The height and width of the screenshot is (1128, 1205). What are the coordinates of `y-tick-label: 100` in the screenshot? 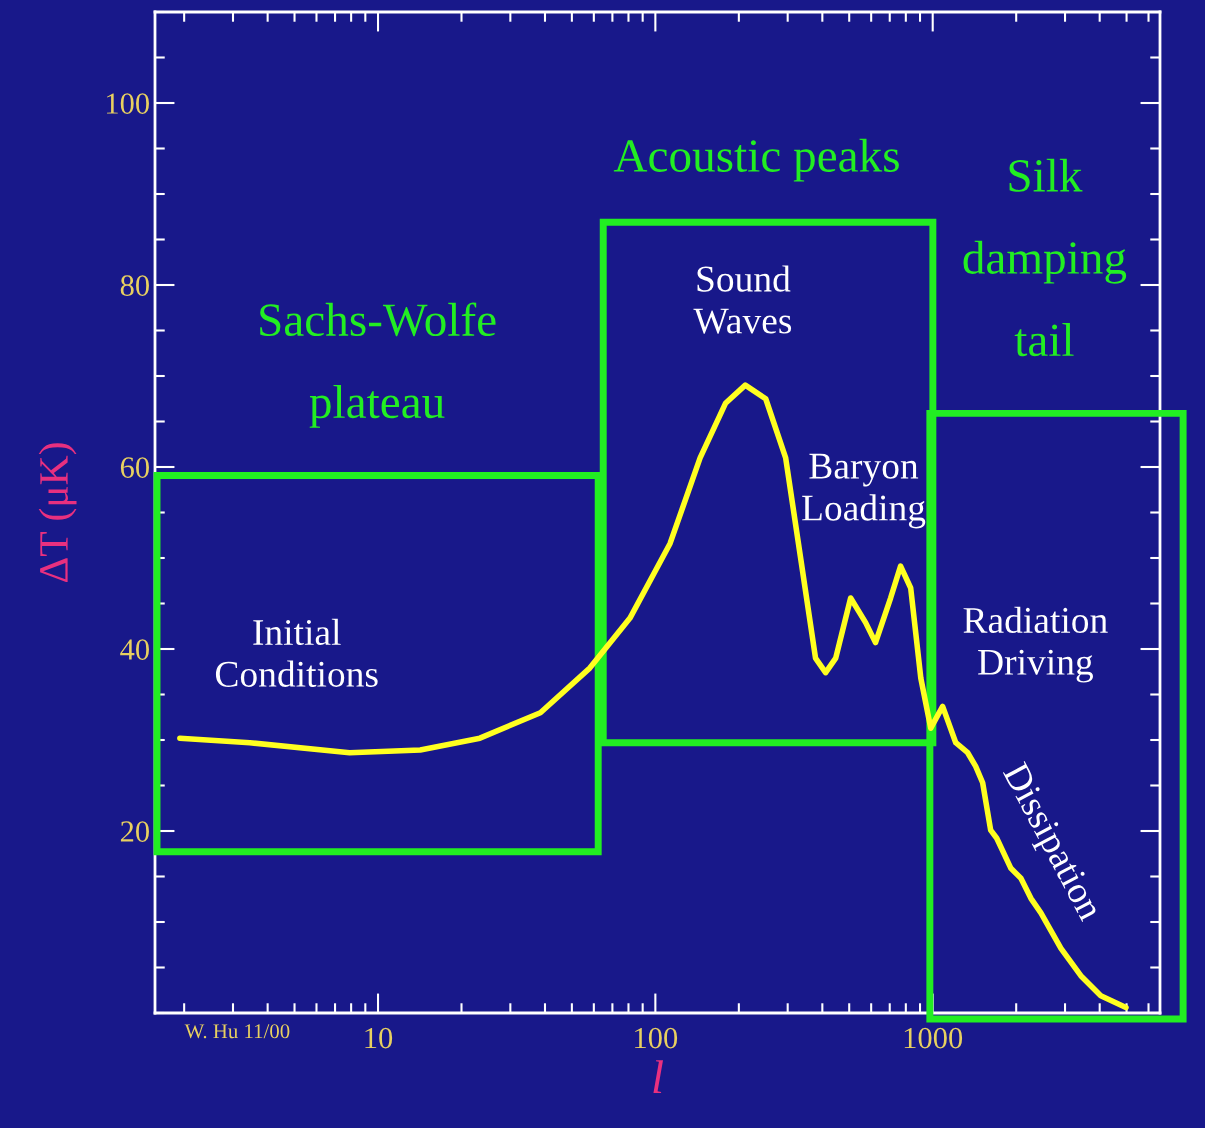 It's located at (127, 103).